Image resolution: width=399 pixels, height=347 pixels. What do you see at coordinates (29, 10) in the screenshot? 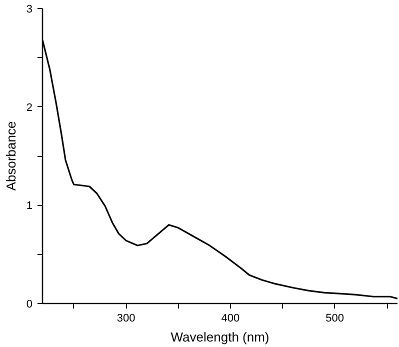
I see `y-tick-label: 3` at bounding box center [29, 10].